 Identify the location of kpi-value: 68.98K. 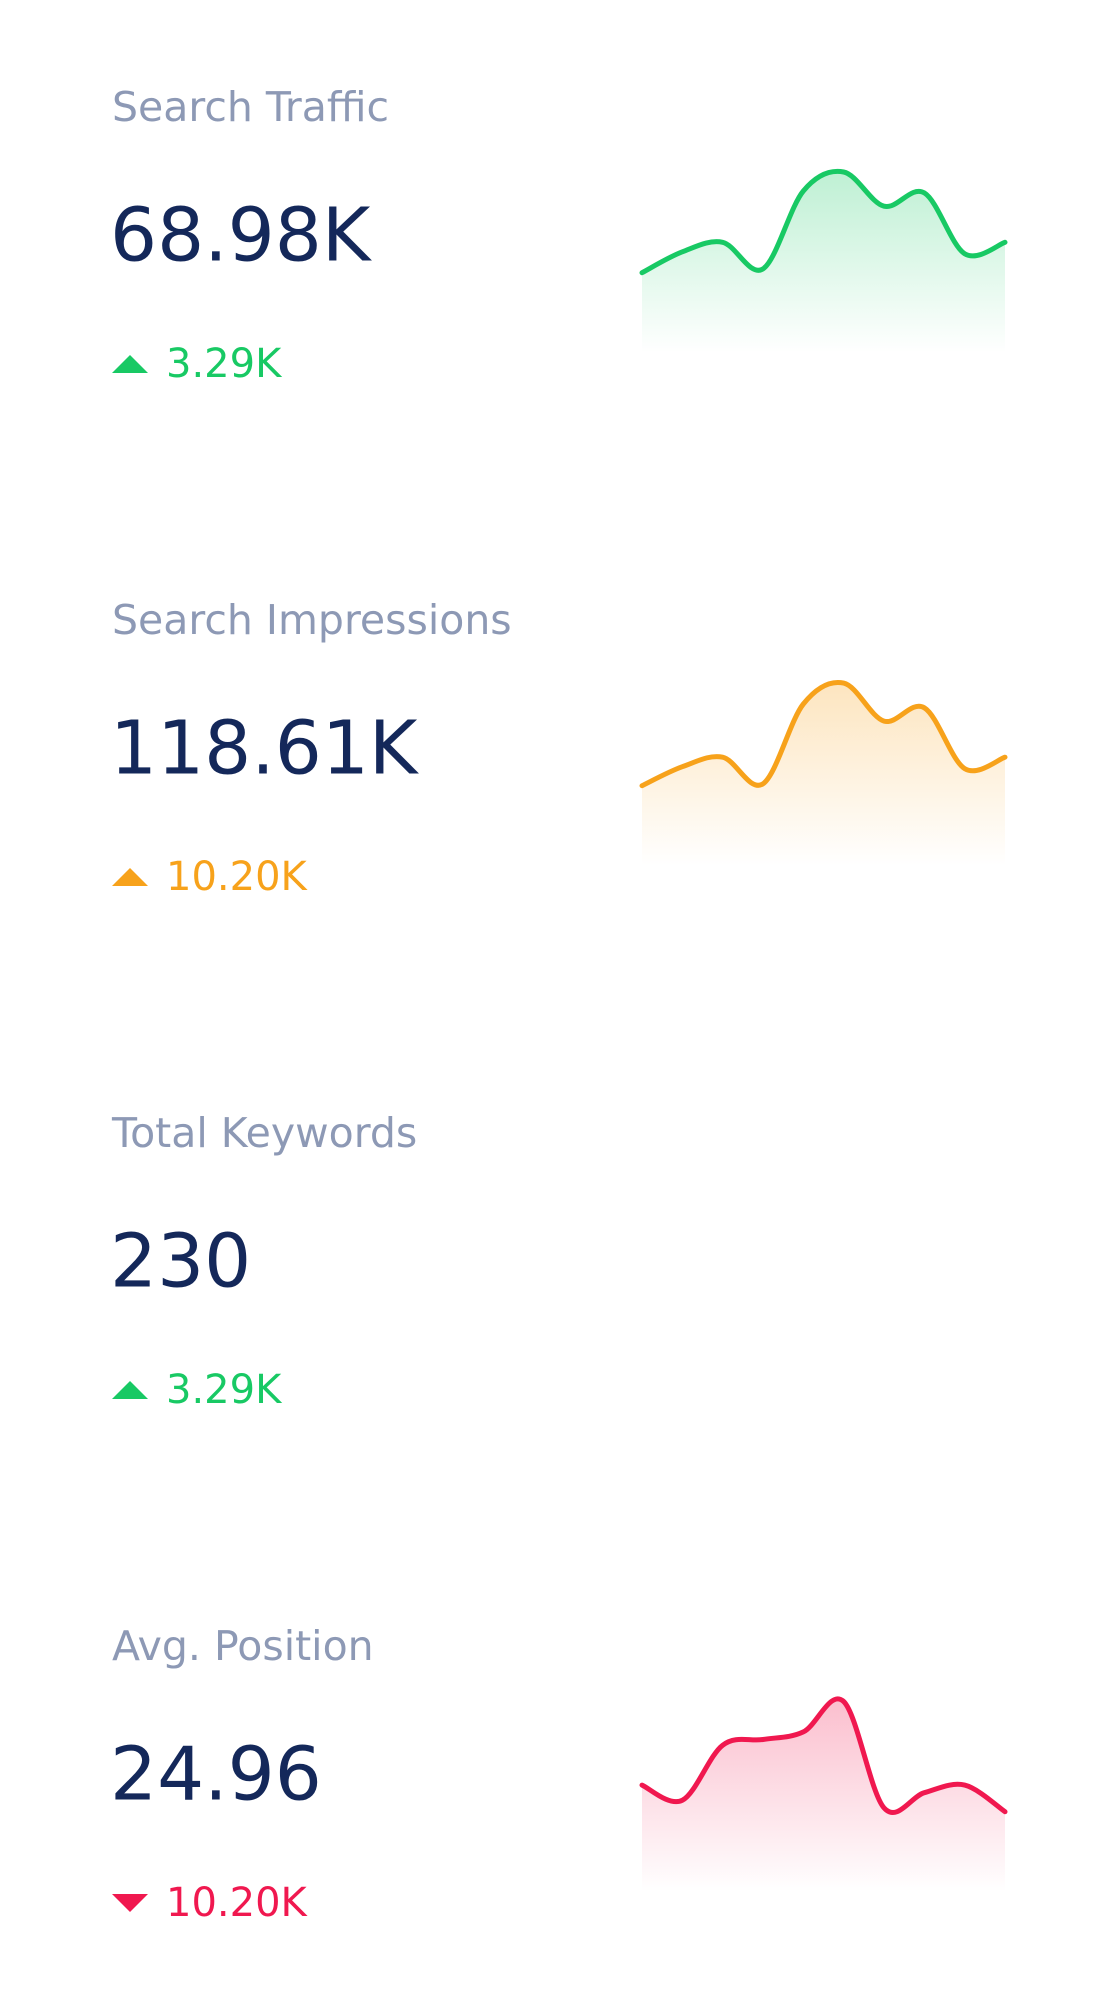
(241, 236).